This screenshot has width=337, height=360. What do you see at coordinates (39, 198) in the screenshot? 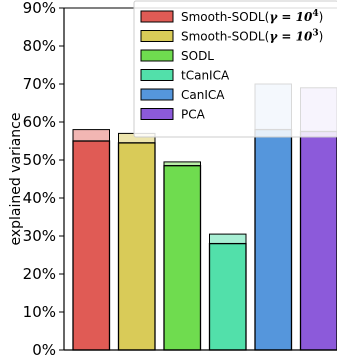
I see `y-tick-label: 40%` at bounding box center [39, 198].